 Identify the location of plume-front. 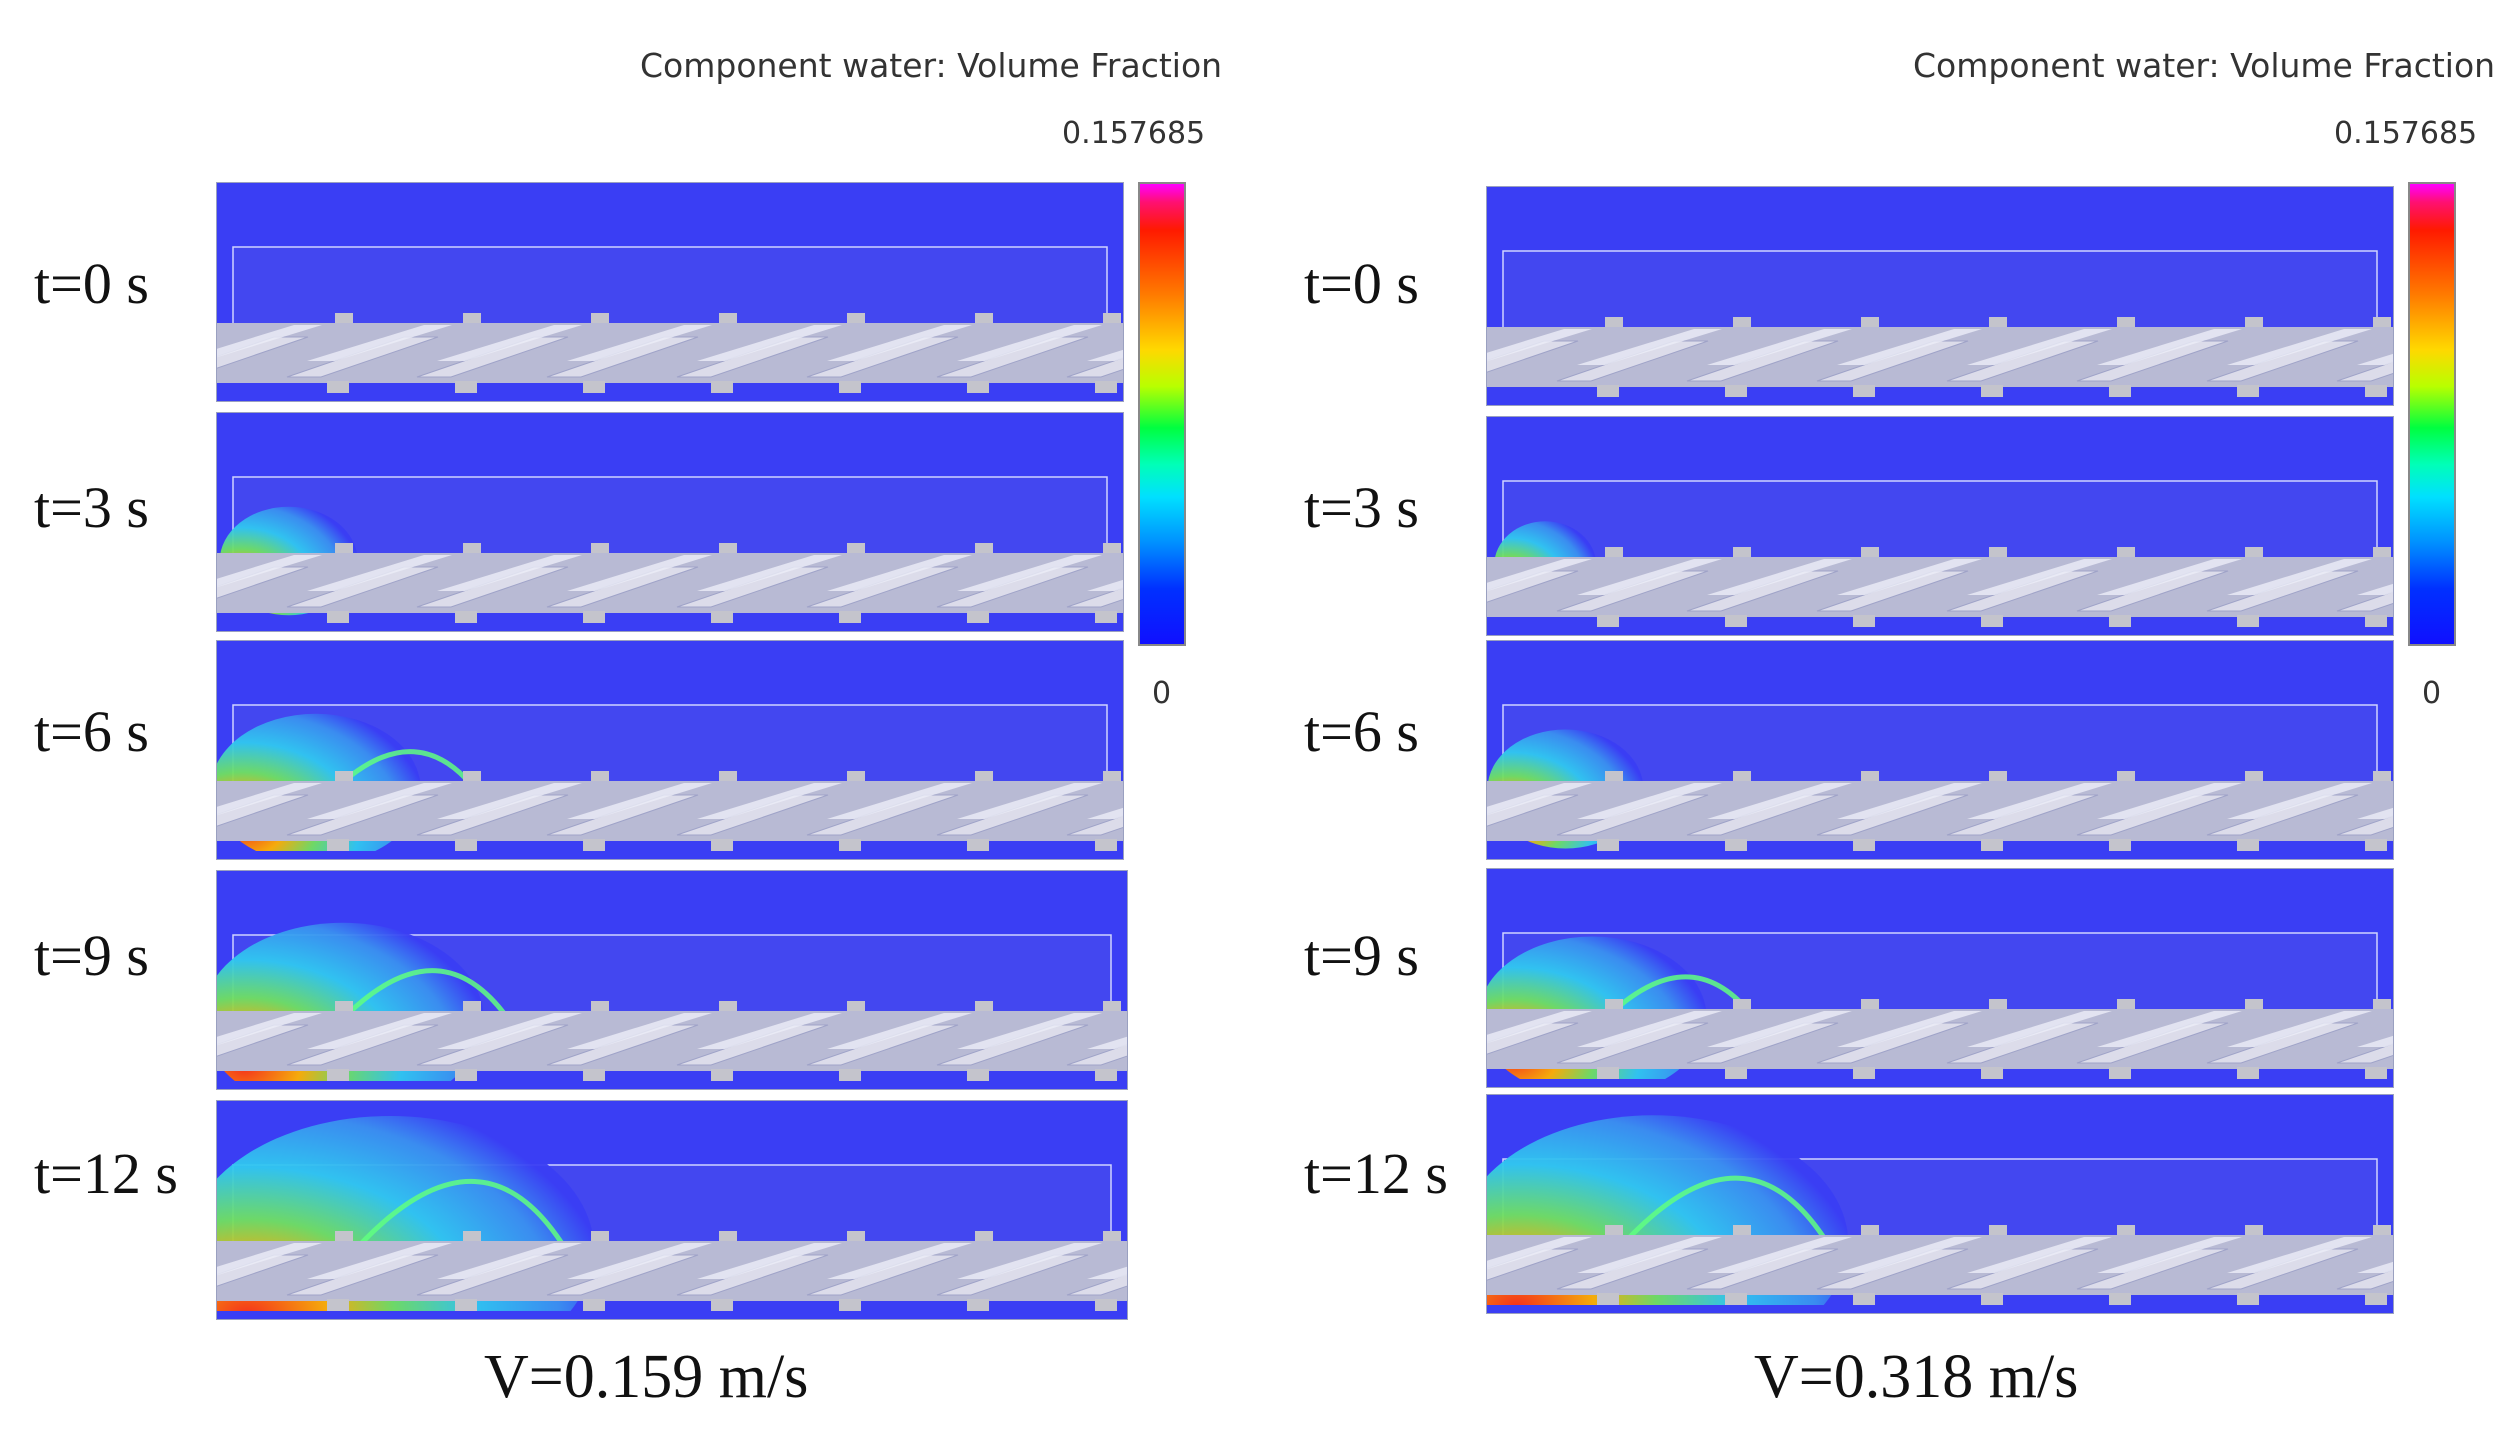
(1727, 1220).